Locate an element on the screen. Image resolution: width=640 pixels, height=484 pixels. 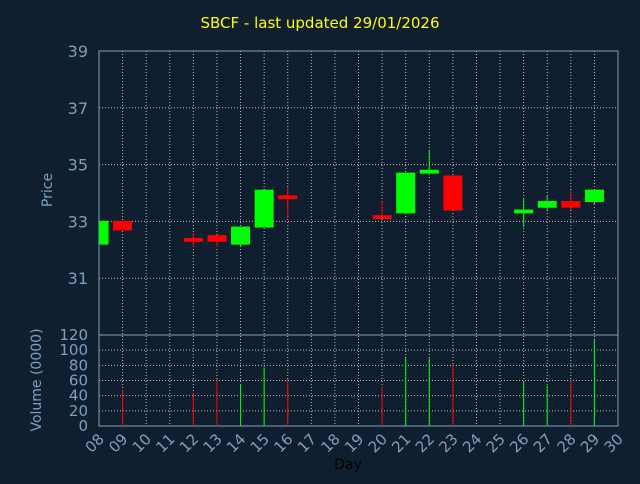
x-tick-label: 30 is located at coordinates (614, 443).